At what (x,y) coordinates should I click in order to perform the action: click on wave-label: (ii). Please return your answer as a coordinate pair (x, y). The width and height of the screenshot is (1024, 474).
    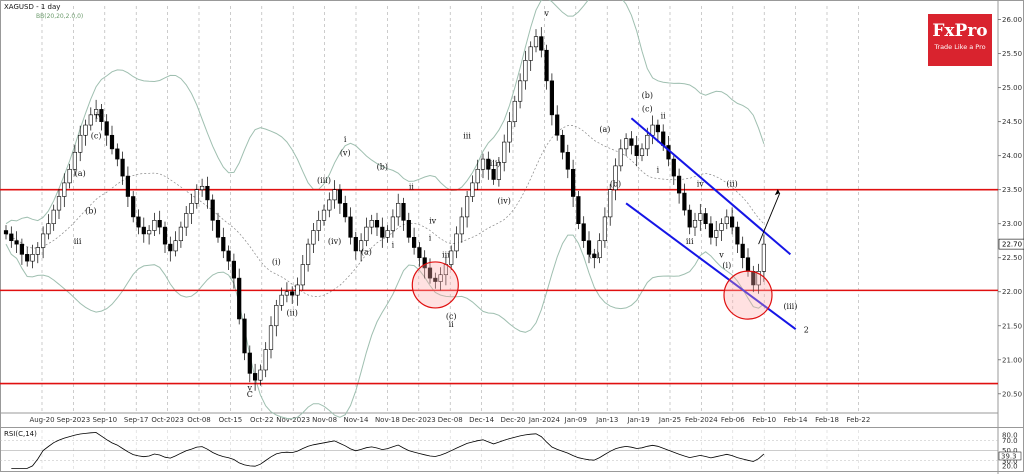
    Looking at the image, I should click on (292, 313).